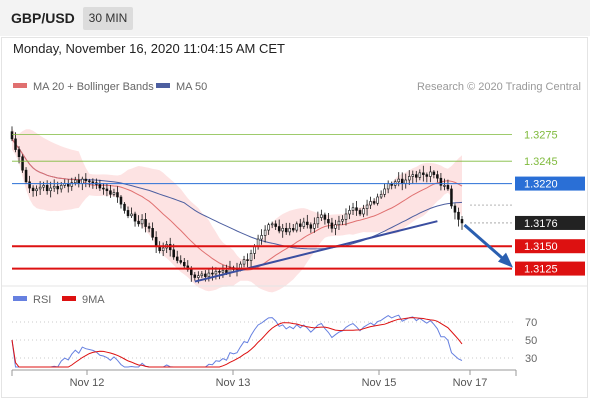  I want to click on level-tag-last_price, so click(550, 222).